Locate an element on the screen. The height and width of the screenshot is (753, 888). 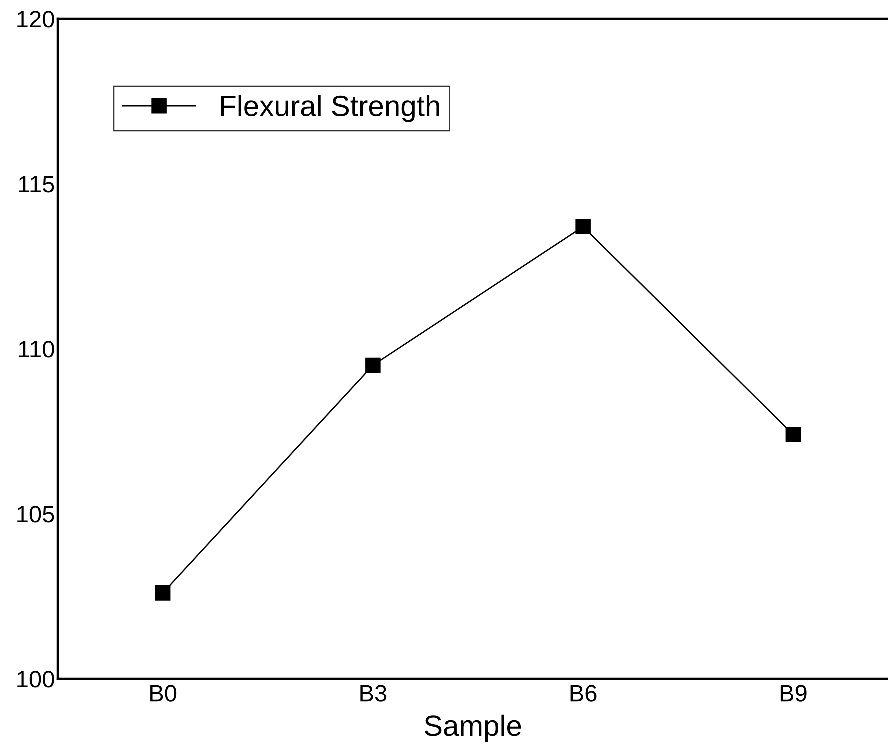
x-tick-label: B0 is located at coordinates (163, 693).